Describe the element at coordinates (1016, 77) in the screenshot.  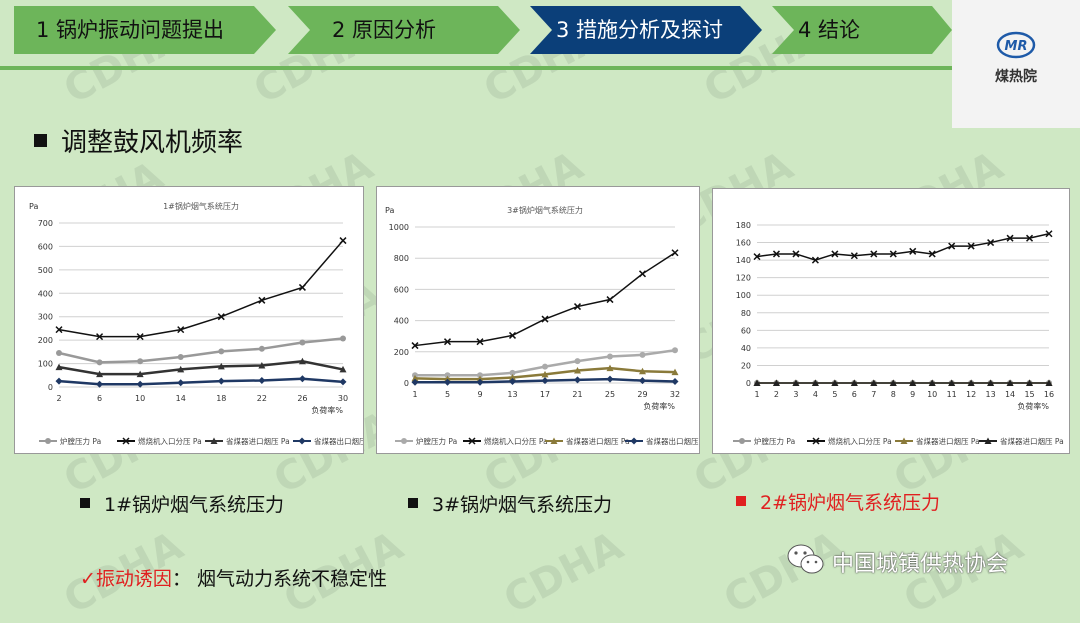
I see `logo-text: 煤热院` at that location.